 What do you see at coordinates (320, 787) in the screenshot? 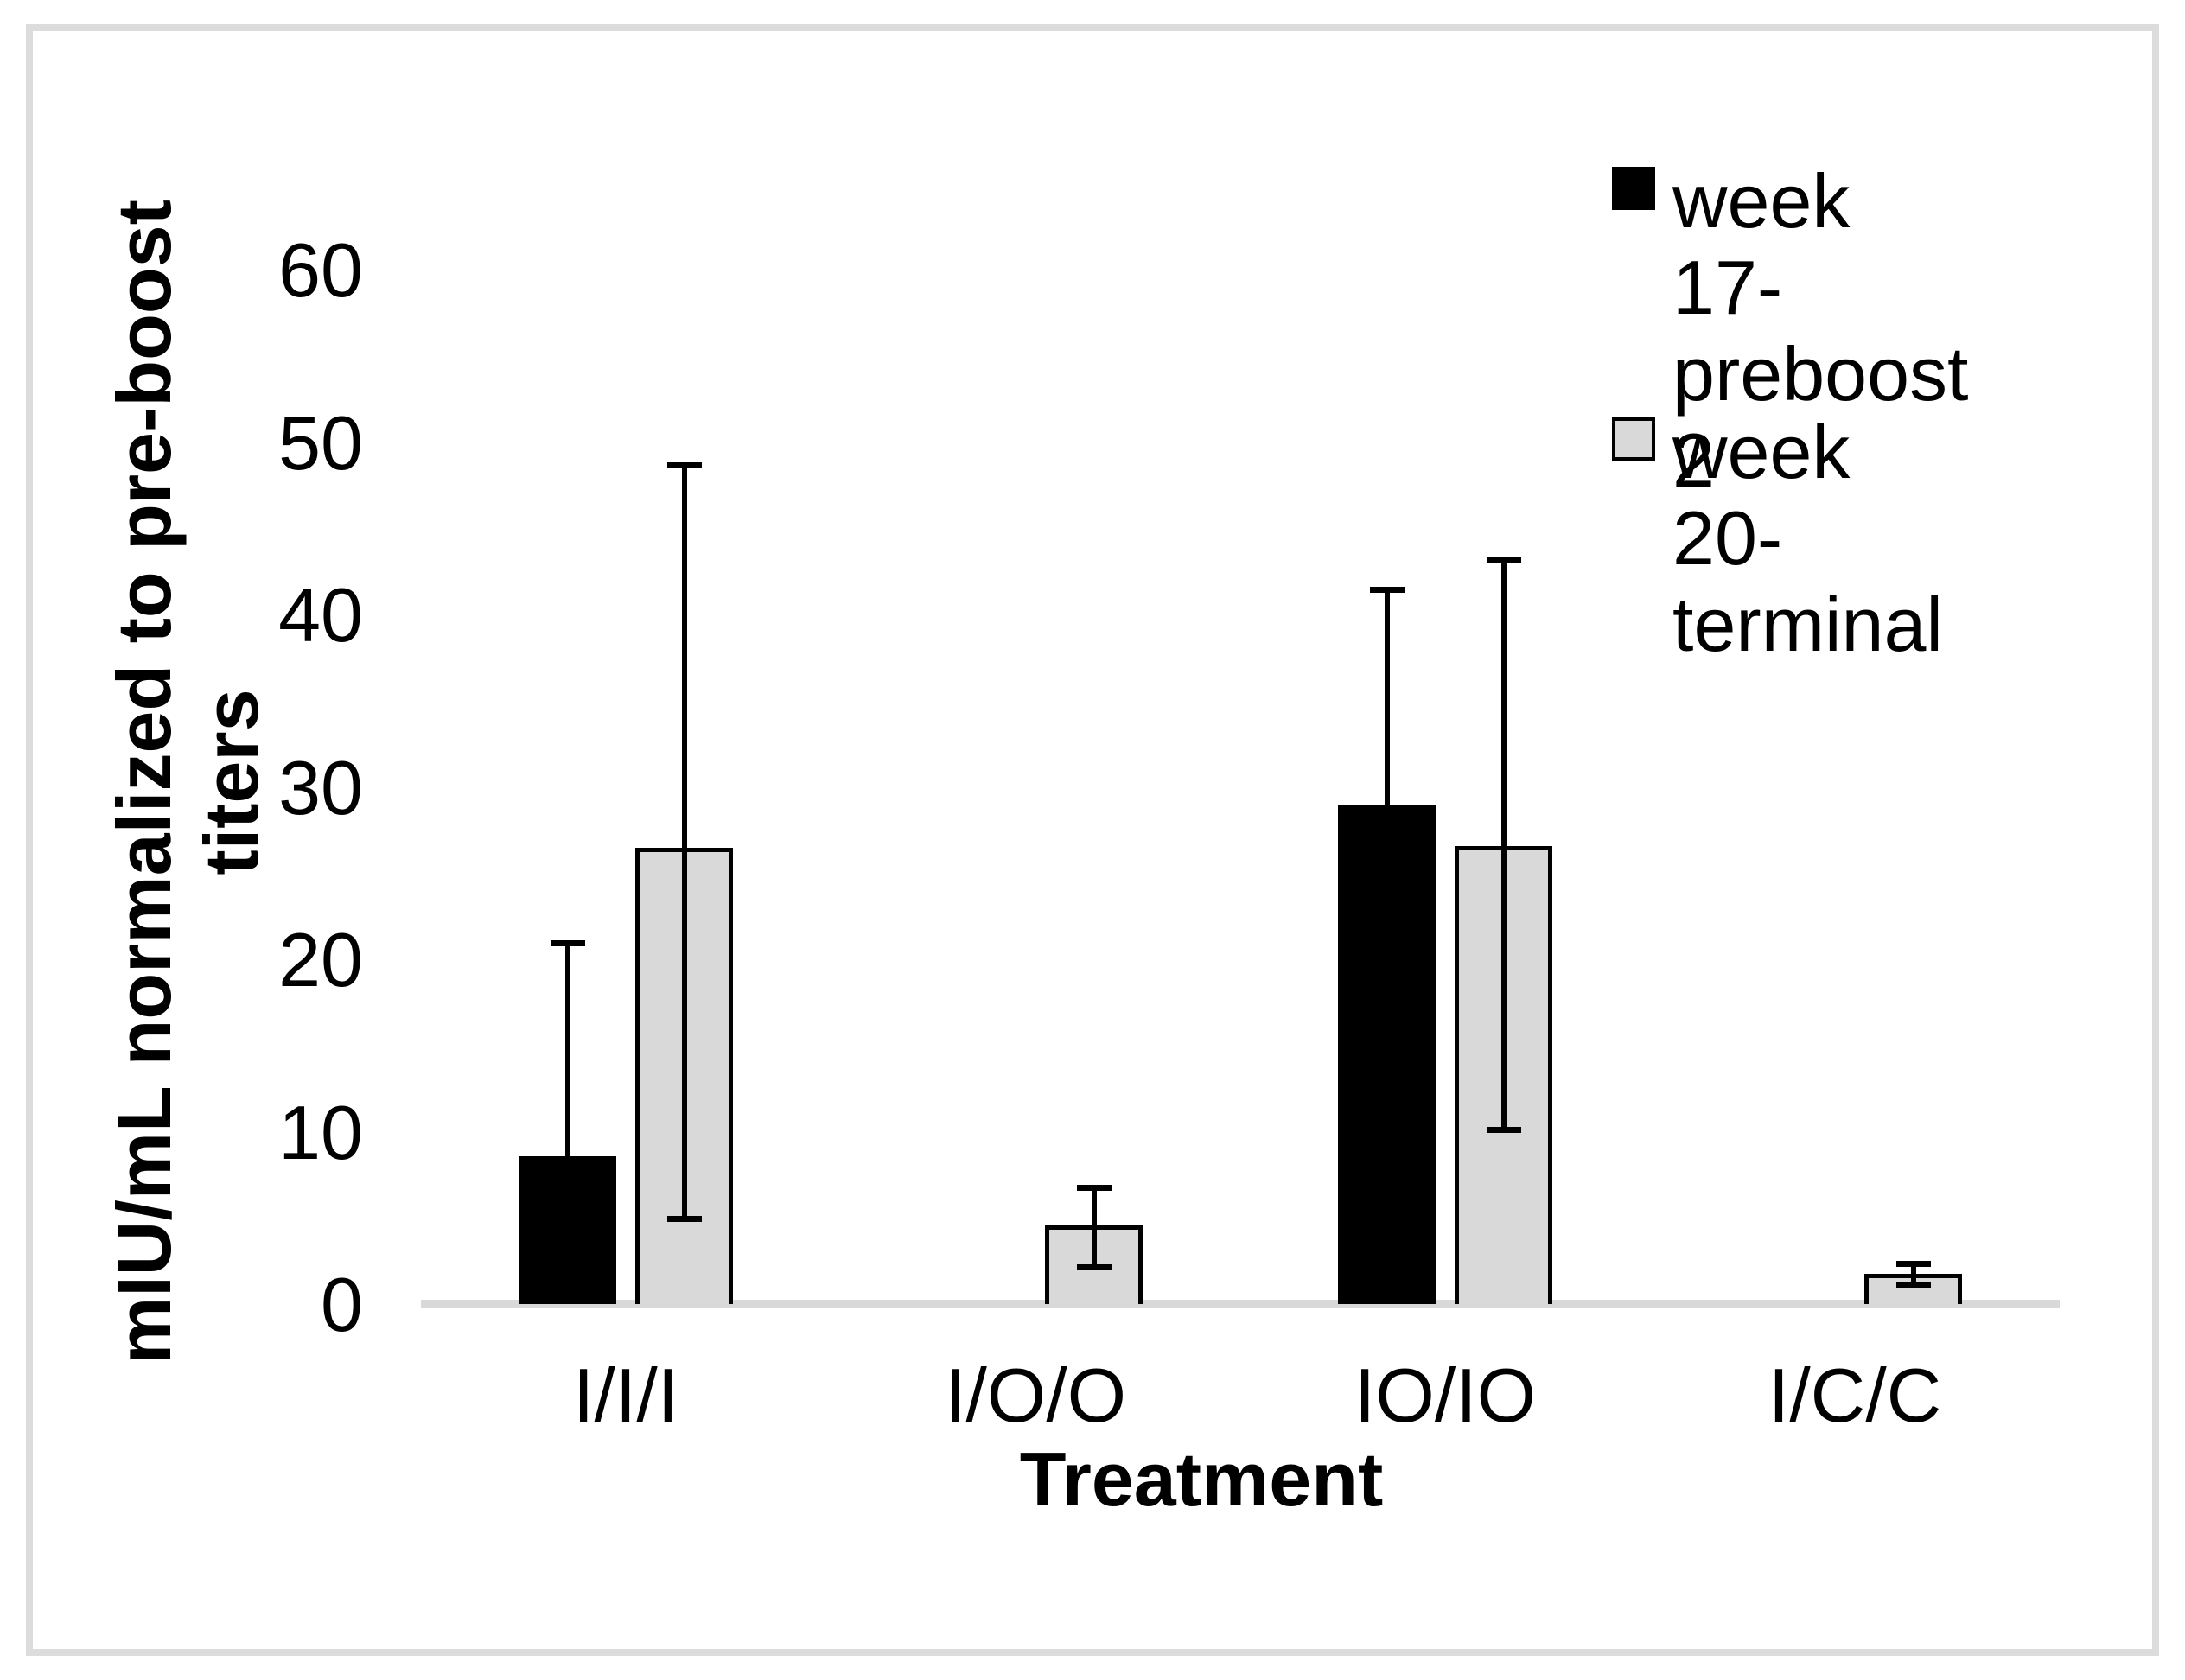
I see `y-tick-label-30: 30` at bounding box center [320, 787].